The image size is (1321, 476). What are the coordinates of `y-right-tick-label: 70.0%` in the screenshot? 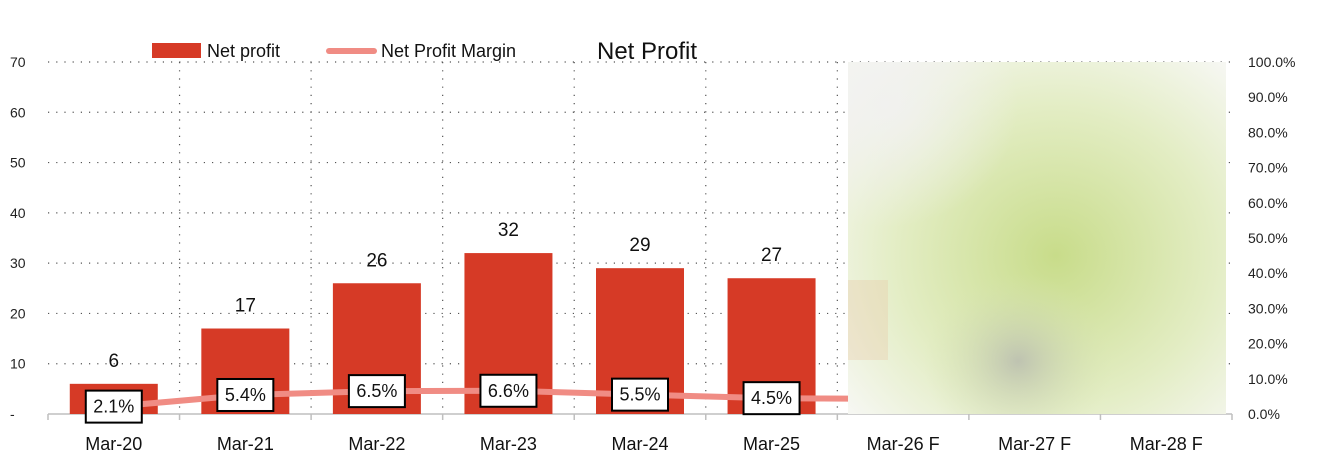 It's located at (1268, 168).